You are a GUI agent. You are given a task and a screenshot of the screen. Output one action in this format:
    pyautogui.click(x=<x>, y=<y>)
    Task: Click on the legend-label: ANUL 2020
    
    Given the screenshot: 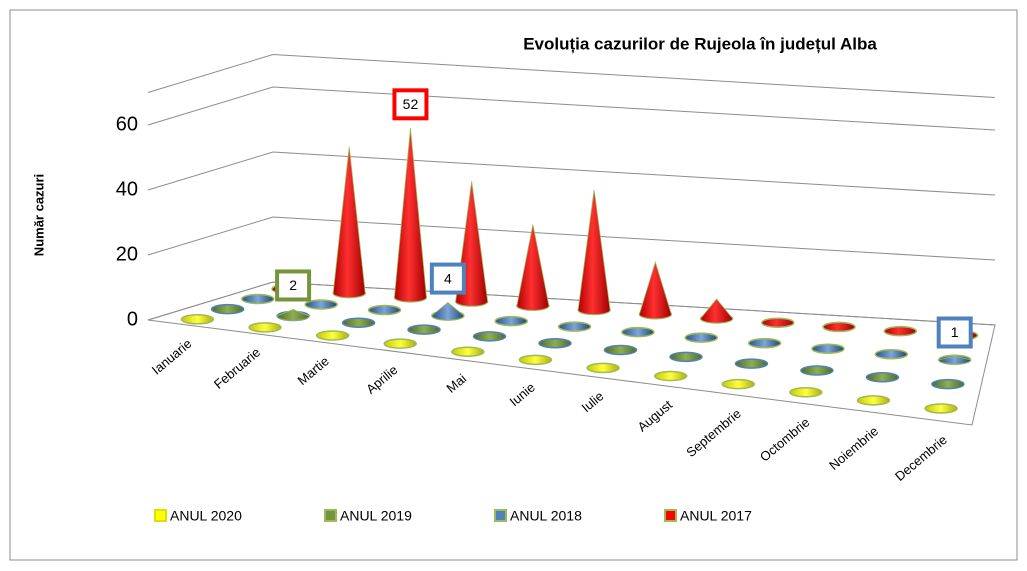 What is the action you would take?
    pyautogui.click(x=206, y=516)
    